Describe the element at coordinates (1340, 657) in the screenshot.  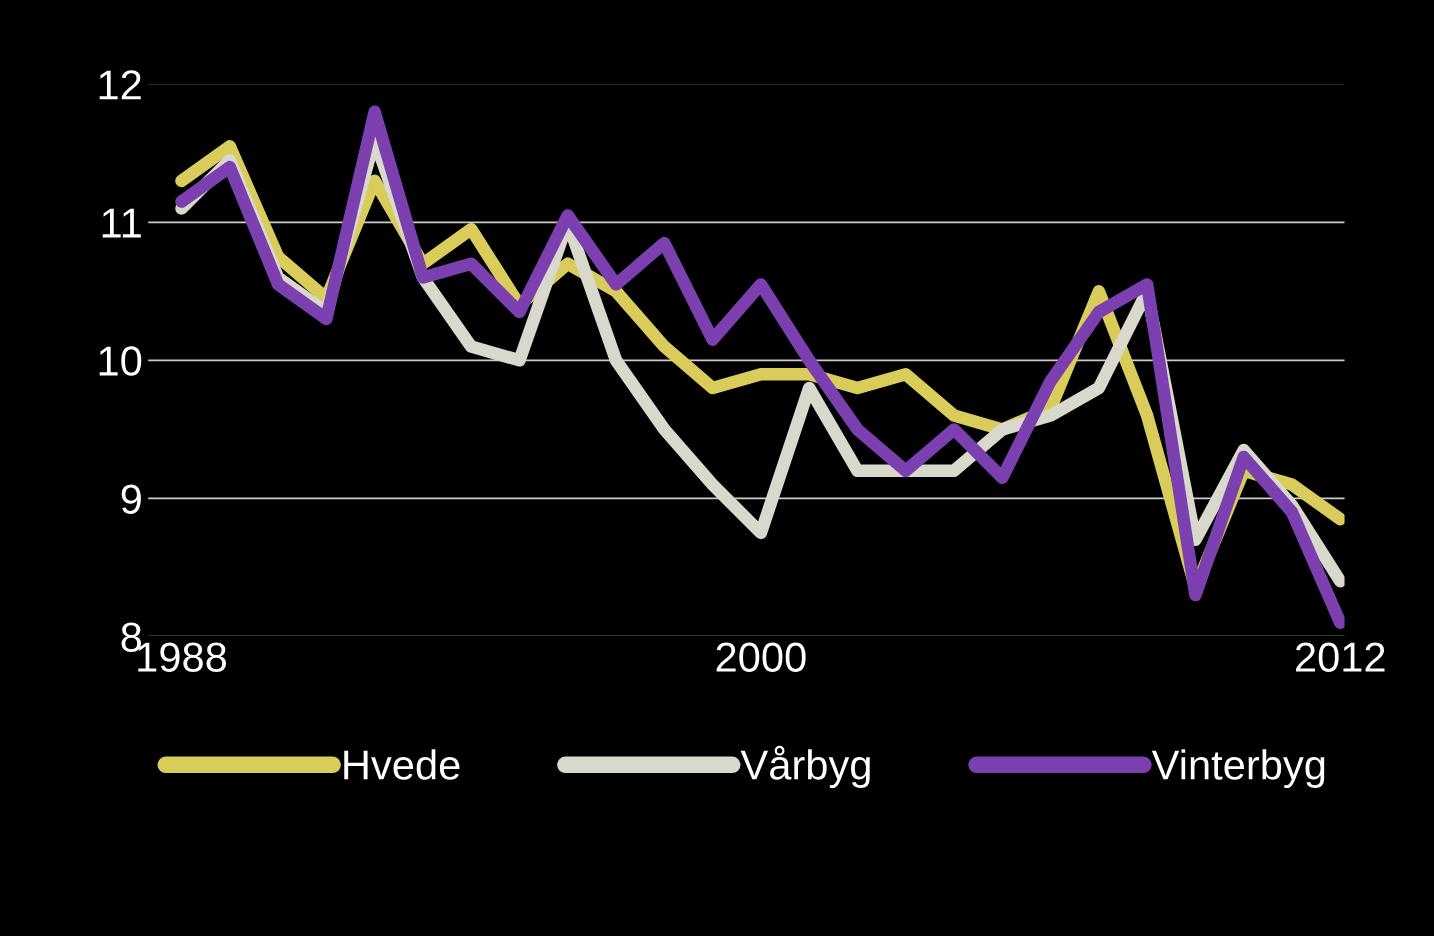
I see `x-tick-label: 2012` at that location.